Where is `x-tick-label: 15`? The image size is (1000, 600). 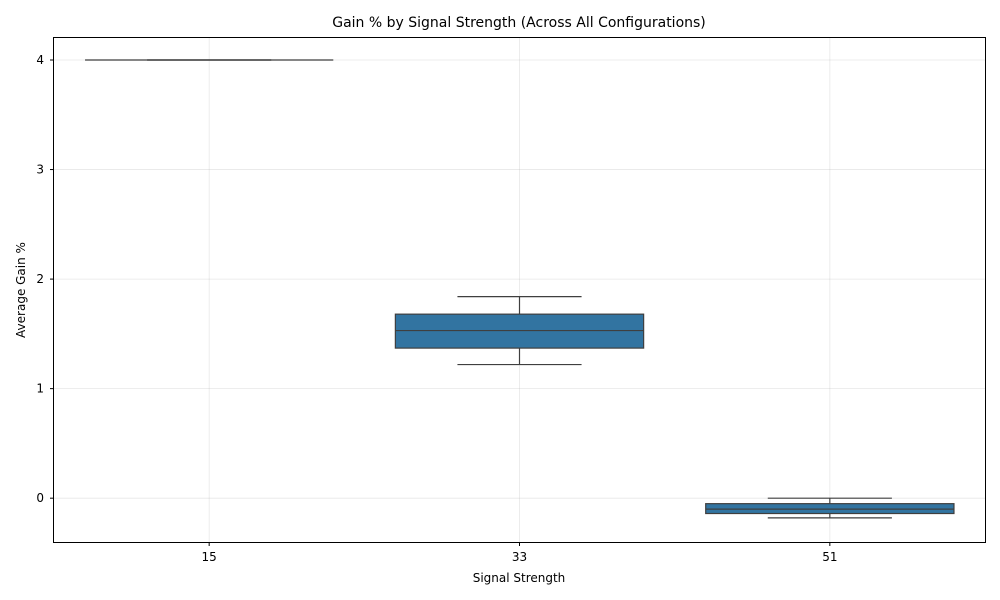 x-tick-label: 15 is located at coordinates (209, 557).